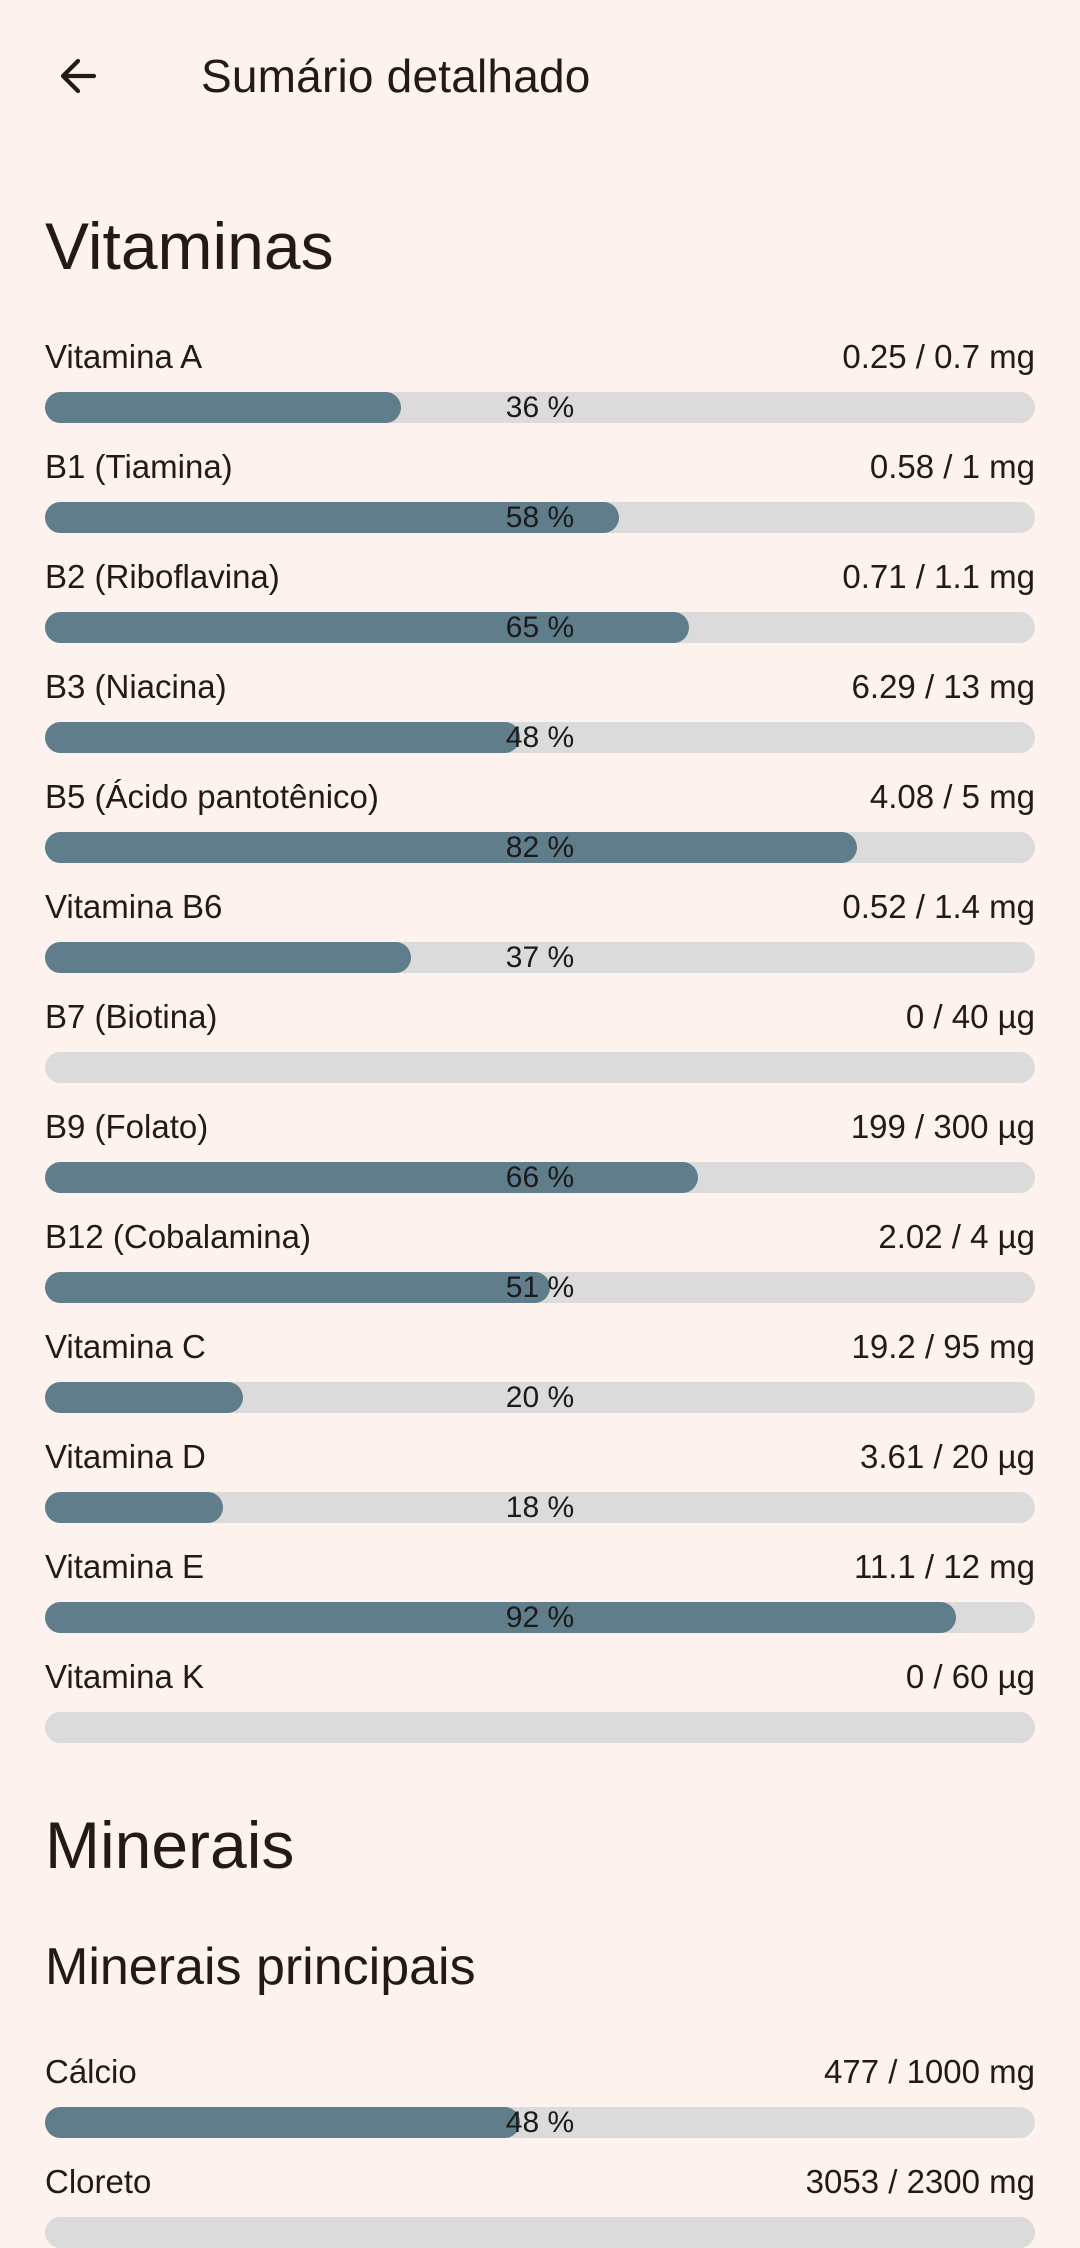  What do you see at coordinates (91, 2071) in the screenshot?
I see `nutrient-label: Cálcio` at bounding box center [91, 2071].